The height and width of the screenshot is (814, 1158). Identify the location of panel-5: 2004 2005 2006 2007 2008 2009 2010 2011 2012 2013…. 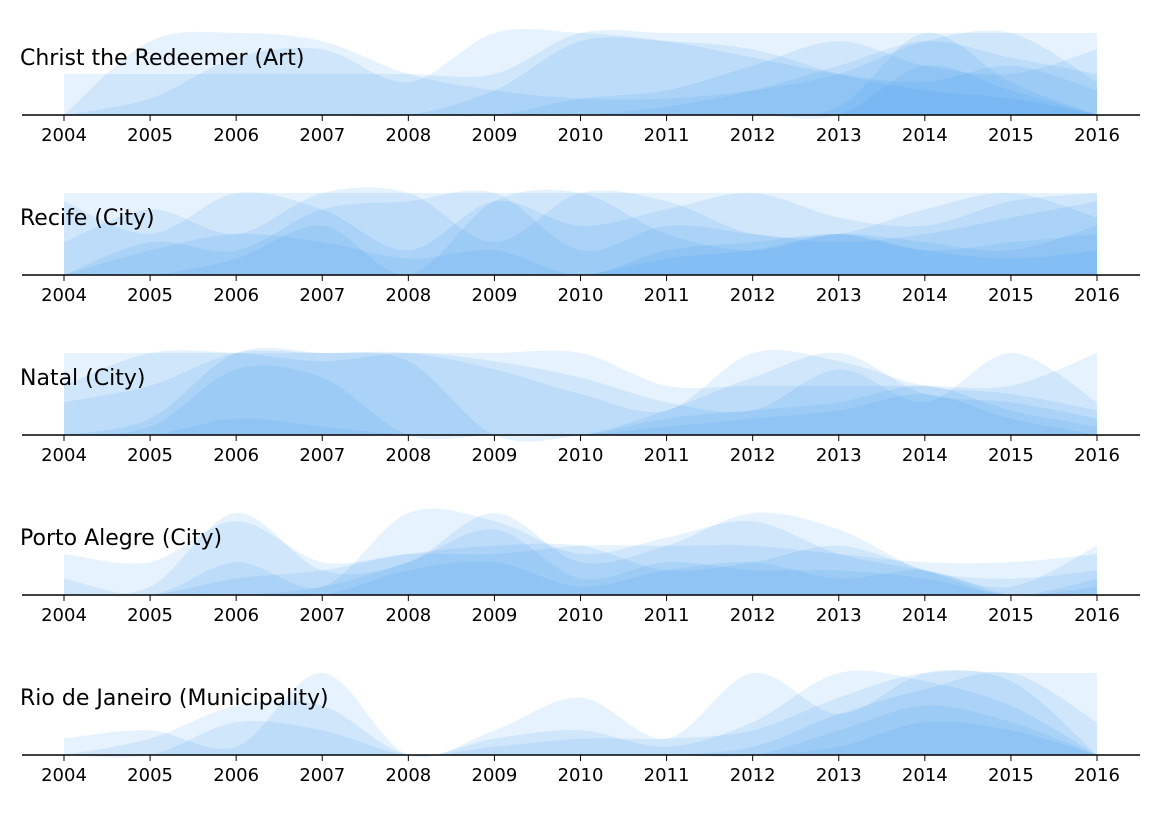
(580, 727).